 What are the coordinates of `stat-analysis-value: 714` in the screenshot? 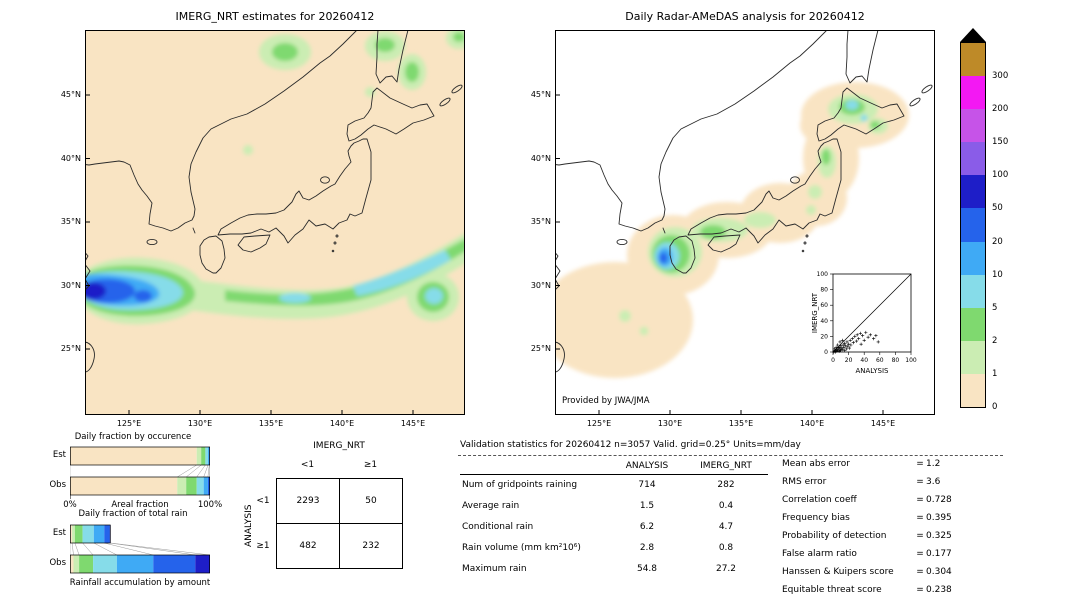 It's located at (647, 485).